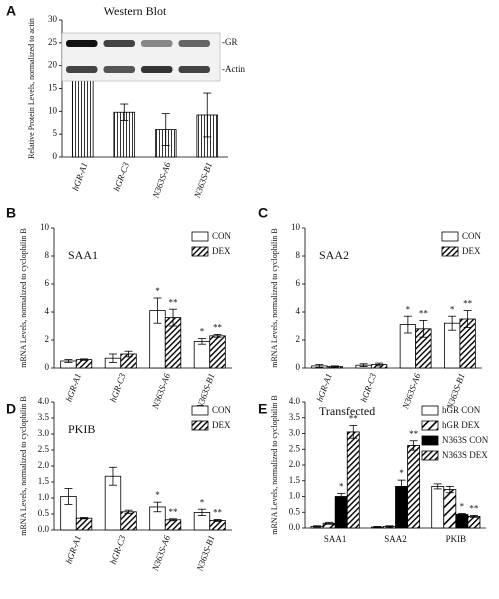 Image resolution: width=499 pixels, height=599 pixels. What do you see at coordinates (55, 133) in the screenshot?
I see `y-tick-label: 5` at bounding box center [55, 133].